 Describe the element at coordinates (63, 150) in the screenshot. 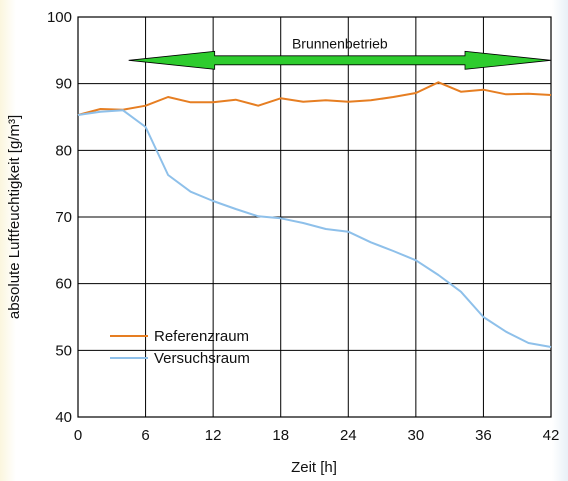

I see `y-tick-label: 80` at that location.